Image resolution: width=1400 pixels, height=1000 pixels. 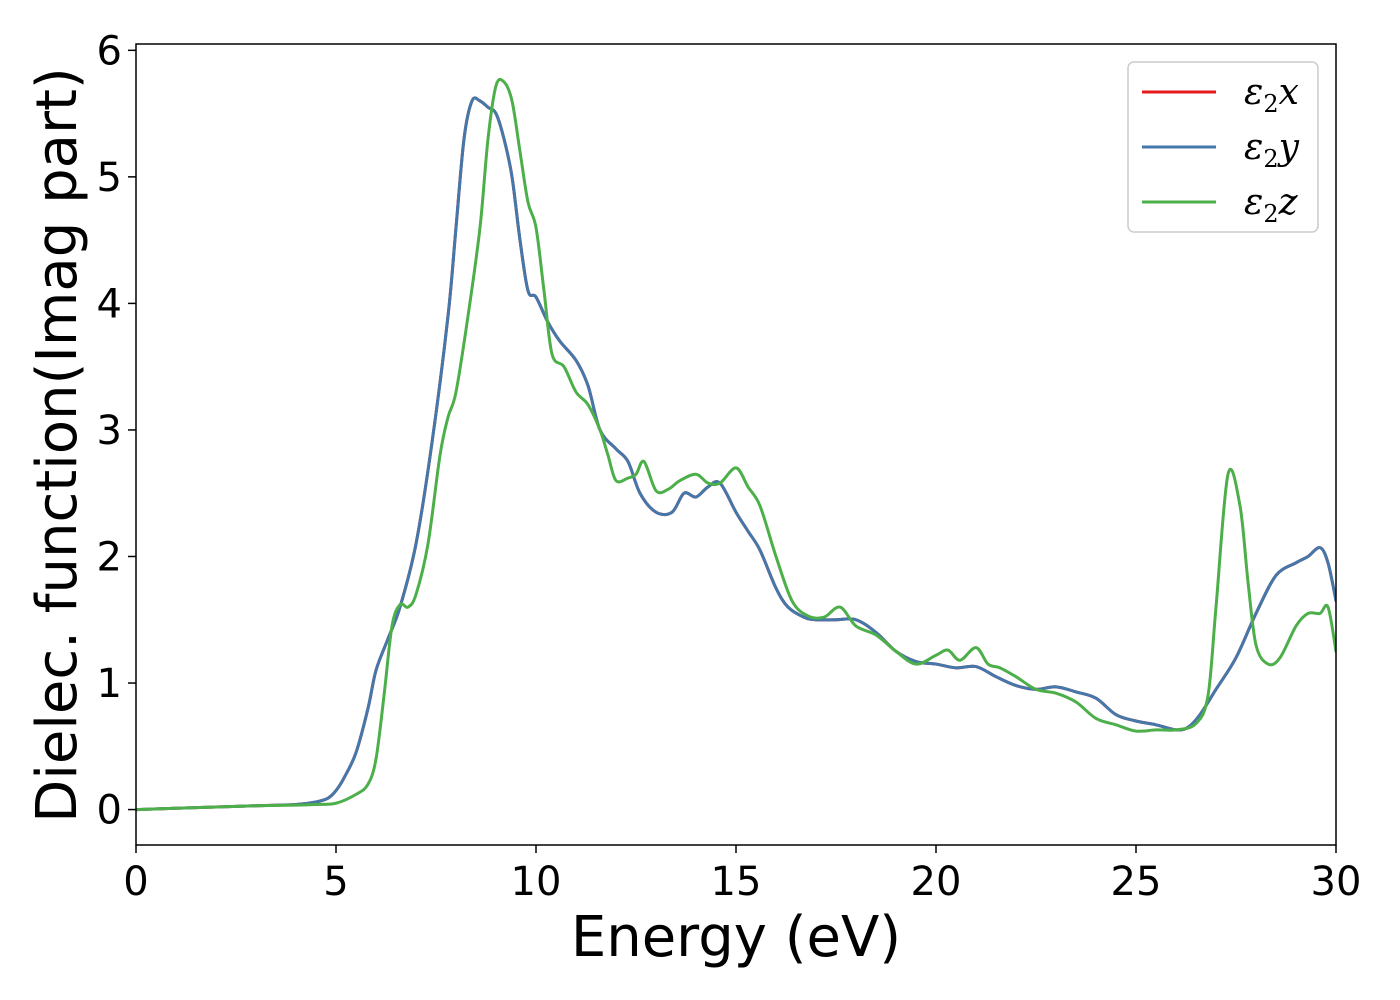 I want to click on x-tick-label: 15, so click(x=736, y=882).